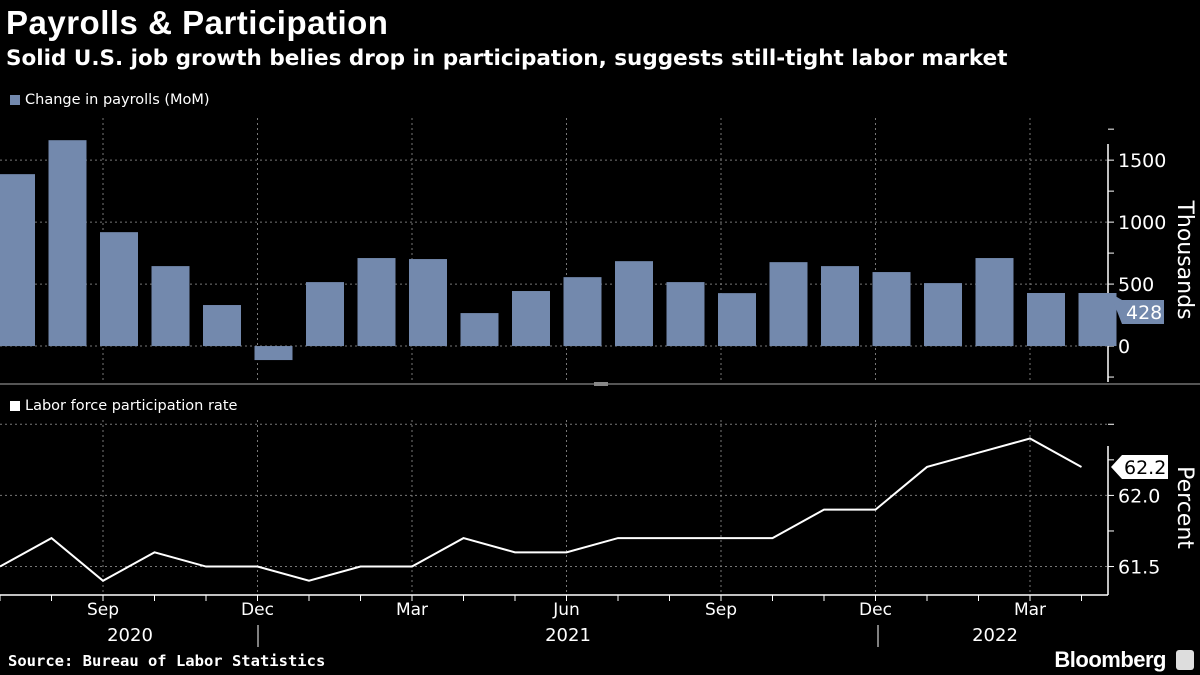 This screenshot has height=675, width=1200. What do you see at coordinates (325, 314) in the screenshot?
I see `bar-jan-2021` at bounding box center [325, 314].